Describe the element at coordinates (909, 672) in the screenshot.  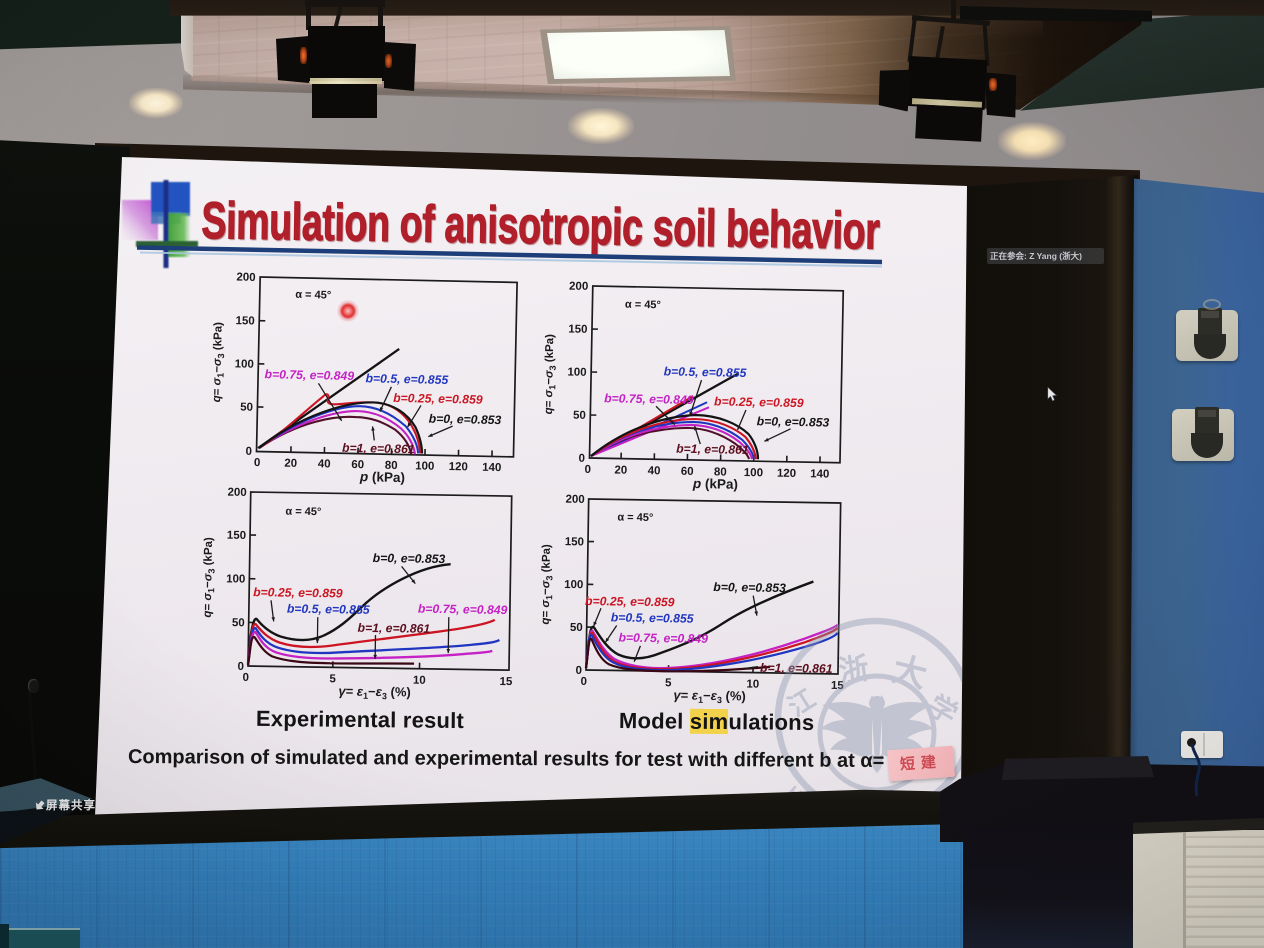
I see `svg-text: 大` at that location.